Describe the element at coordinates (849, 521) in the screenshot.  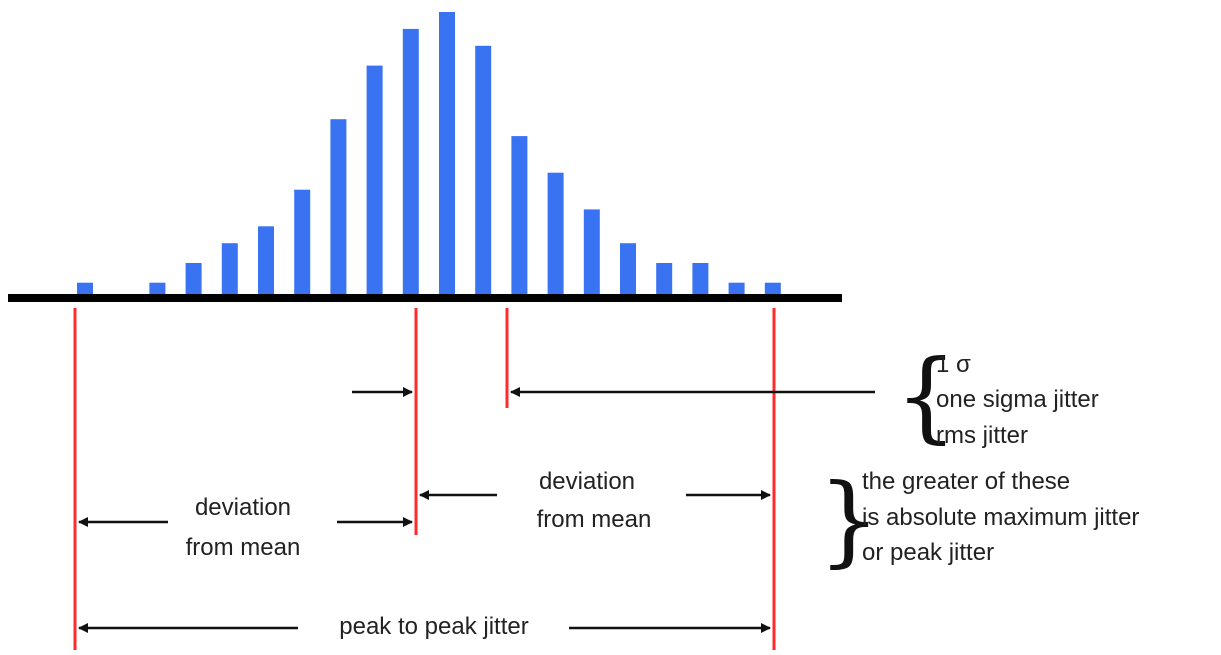
I see `max-brace: }` at that location.